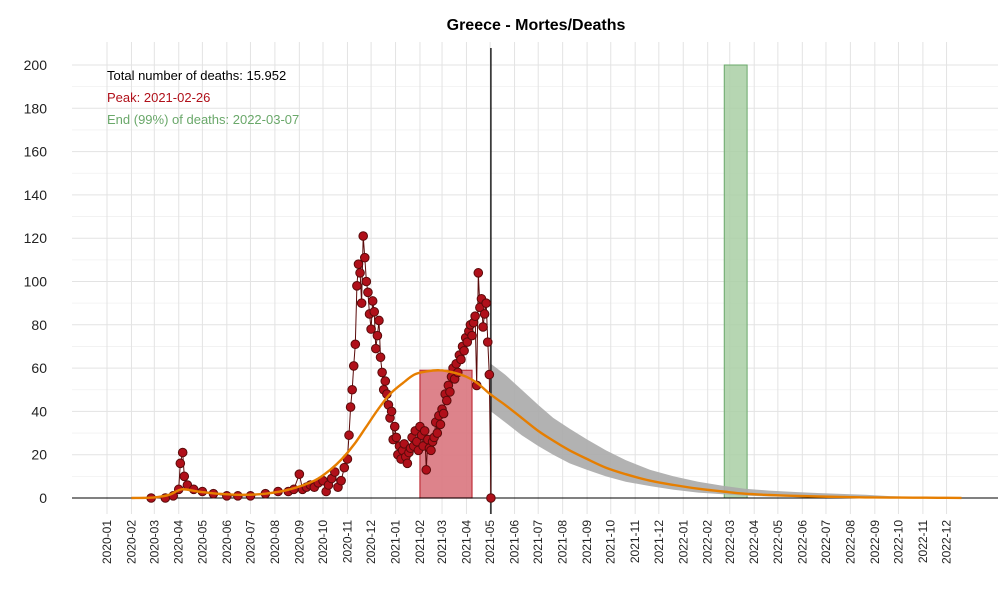  What do you see at coordinates (251, 542) in the screenshot?
I see `x-tick-label: 2020-07` at bounding box center [251, 542].